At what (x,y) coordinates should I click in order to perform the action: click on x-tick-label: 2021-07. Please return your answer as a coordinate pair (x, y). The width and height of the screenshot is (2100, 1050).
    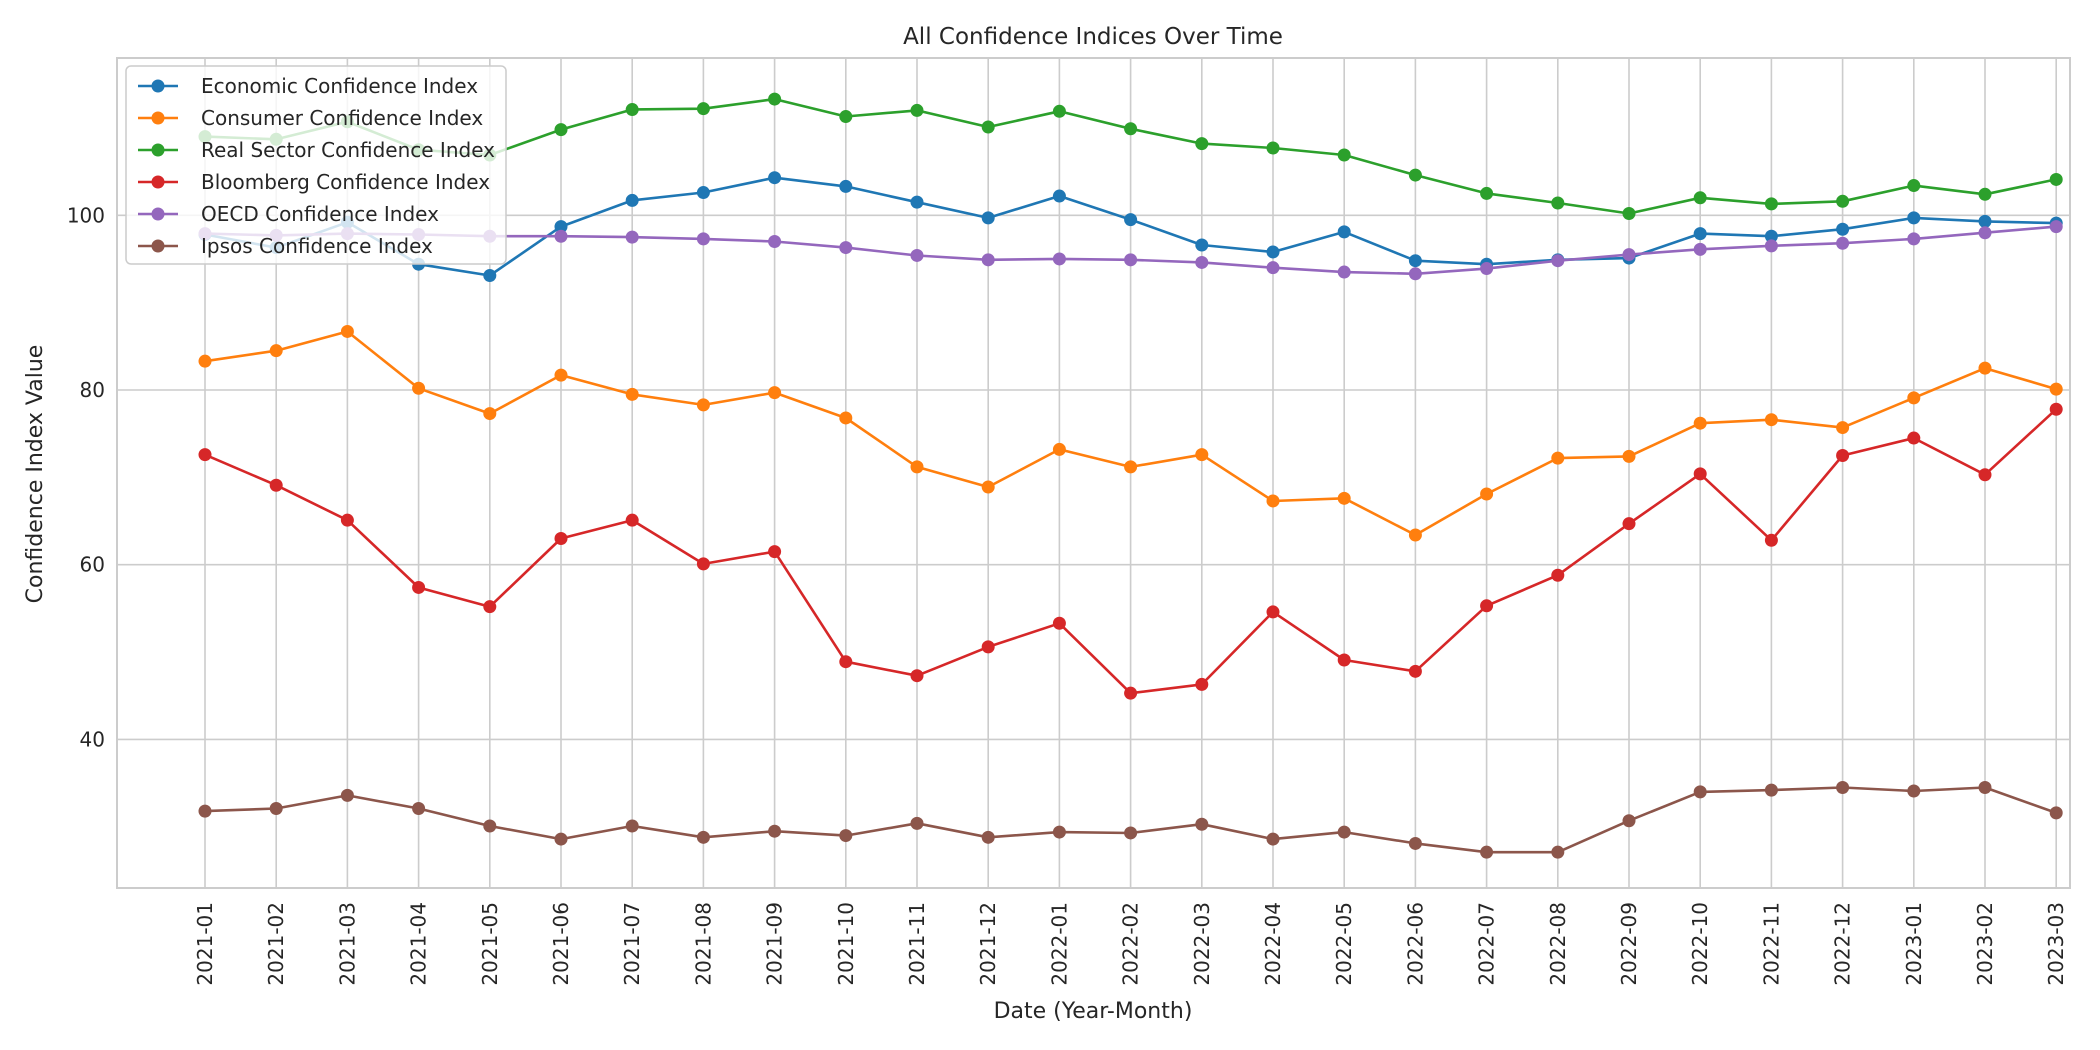
    Looking at the image, I should click on (632, 944).